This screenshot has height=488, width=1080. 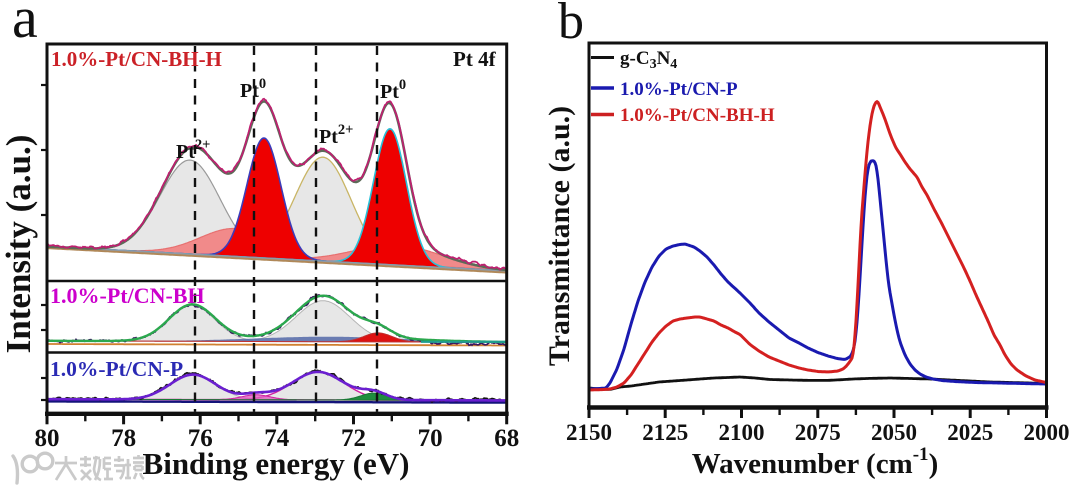 What do you see at coordinates (648, 60) in the screenshot?
I see `svg-text: g-C3N4` at bounding box center [648, 60].